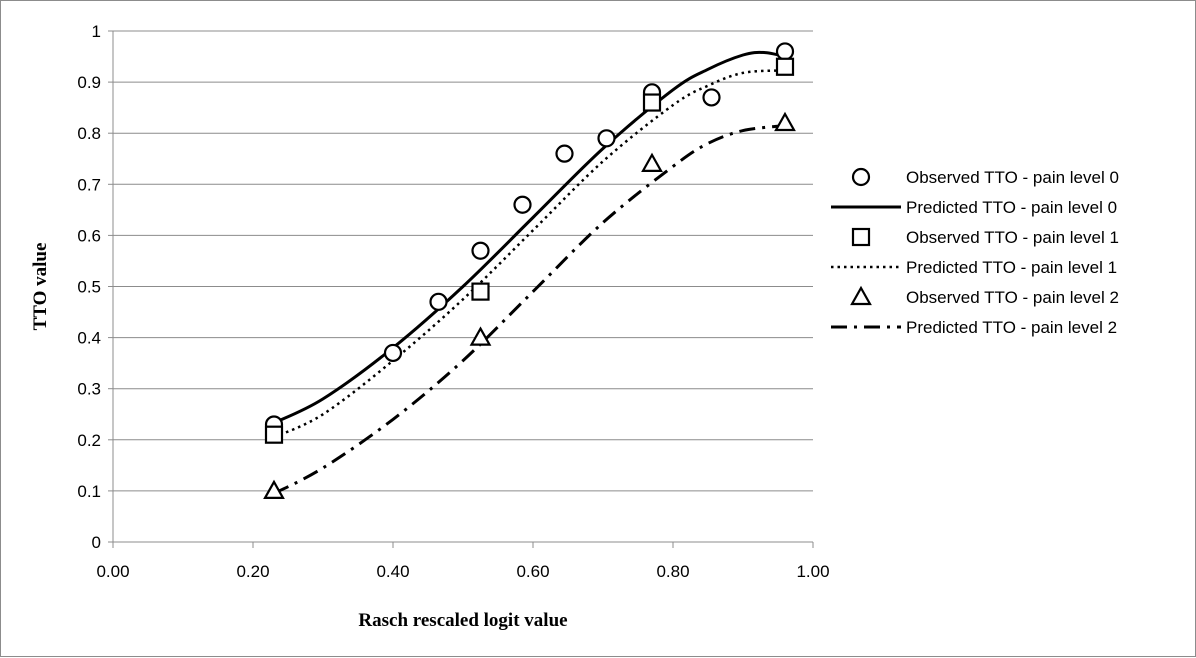  Describe the element at coordinates (1012, 237) in the screenshot. I see `legend-label: Observed TTO - pain level 1` at that location.